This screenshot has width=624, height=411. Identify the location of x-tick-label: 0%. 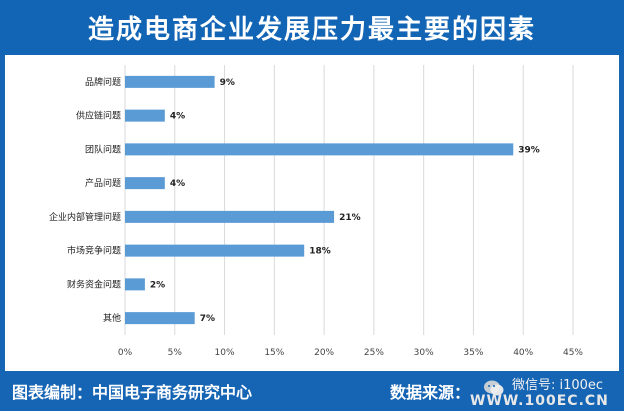
(125, 353).